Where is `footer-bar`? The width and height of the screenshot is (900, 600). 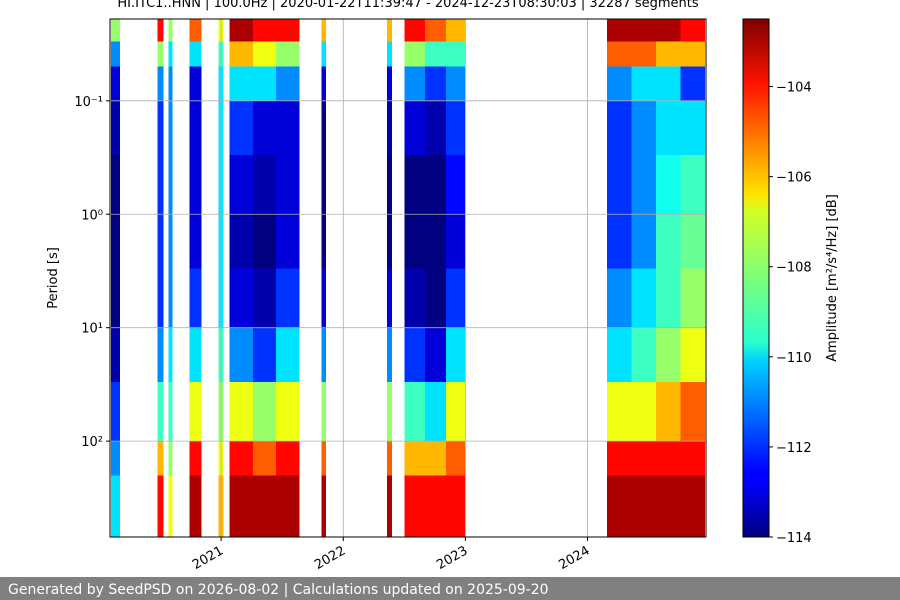 footer-bar is located at coordinates (450, 588).